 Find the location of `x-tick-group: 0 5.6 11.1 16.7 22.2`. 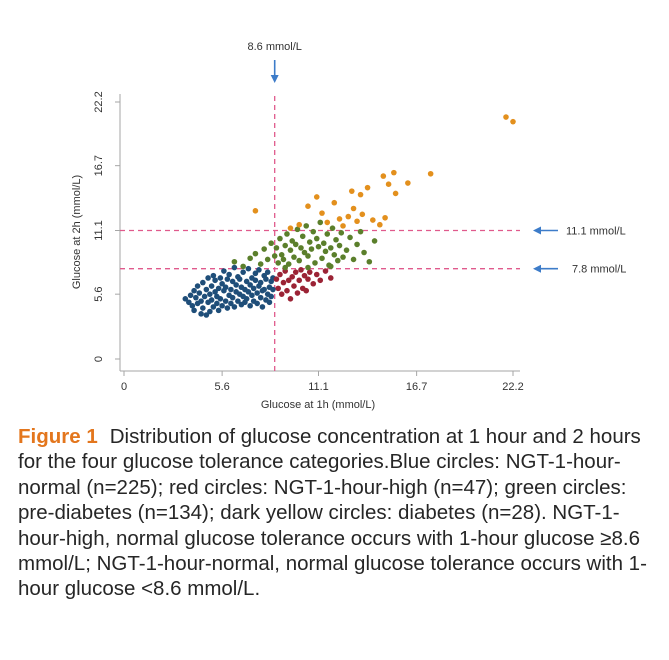

x-tick-group: 0 5.6 11.1 16.7 22.2 is located at coordinates (322, 382).